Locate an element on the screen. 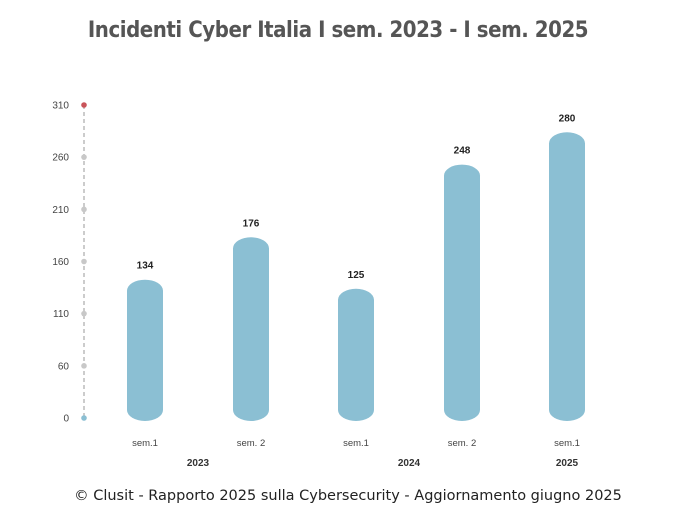 This screenshot has width=676, height=521. y-tick-label: 260 is located at coordinates (60, 158).